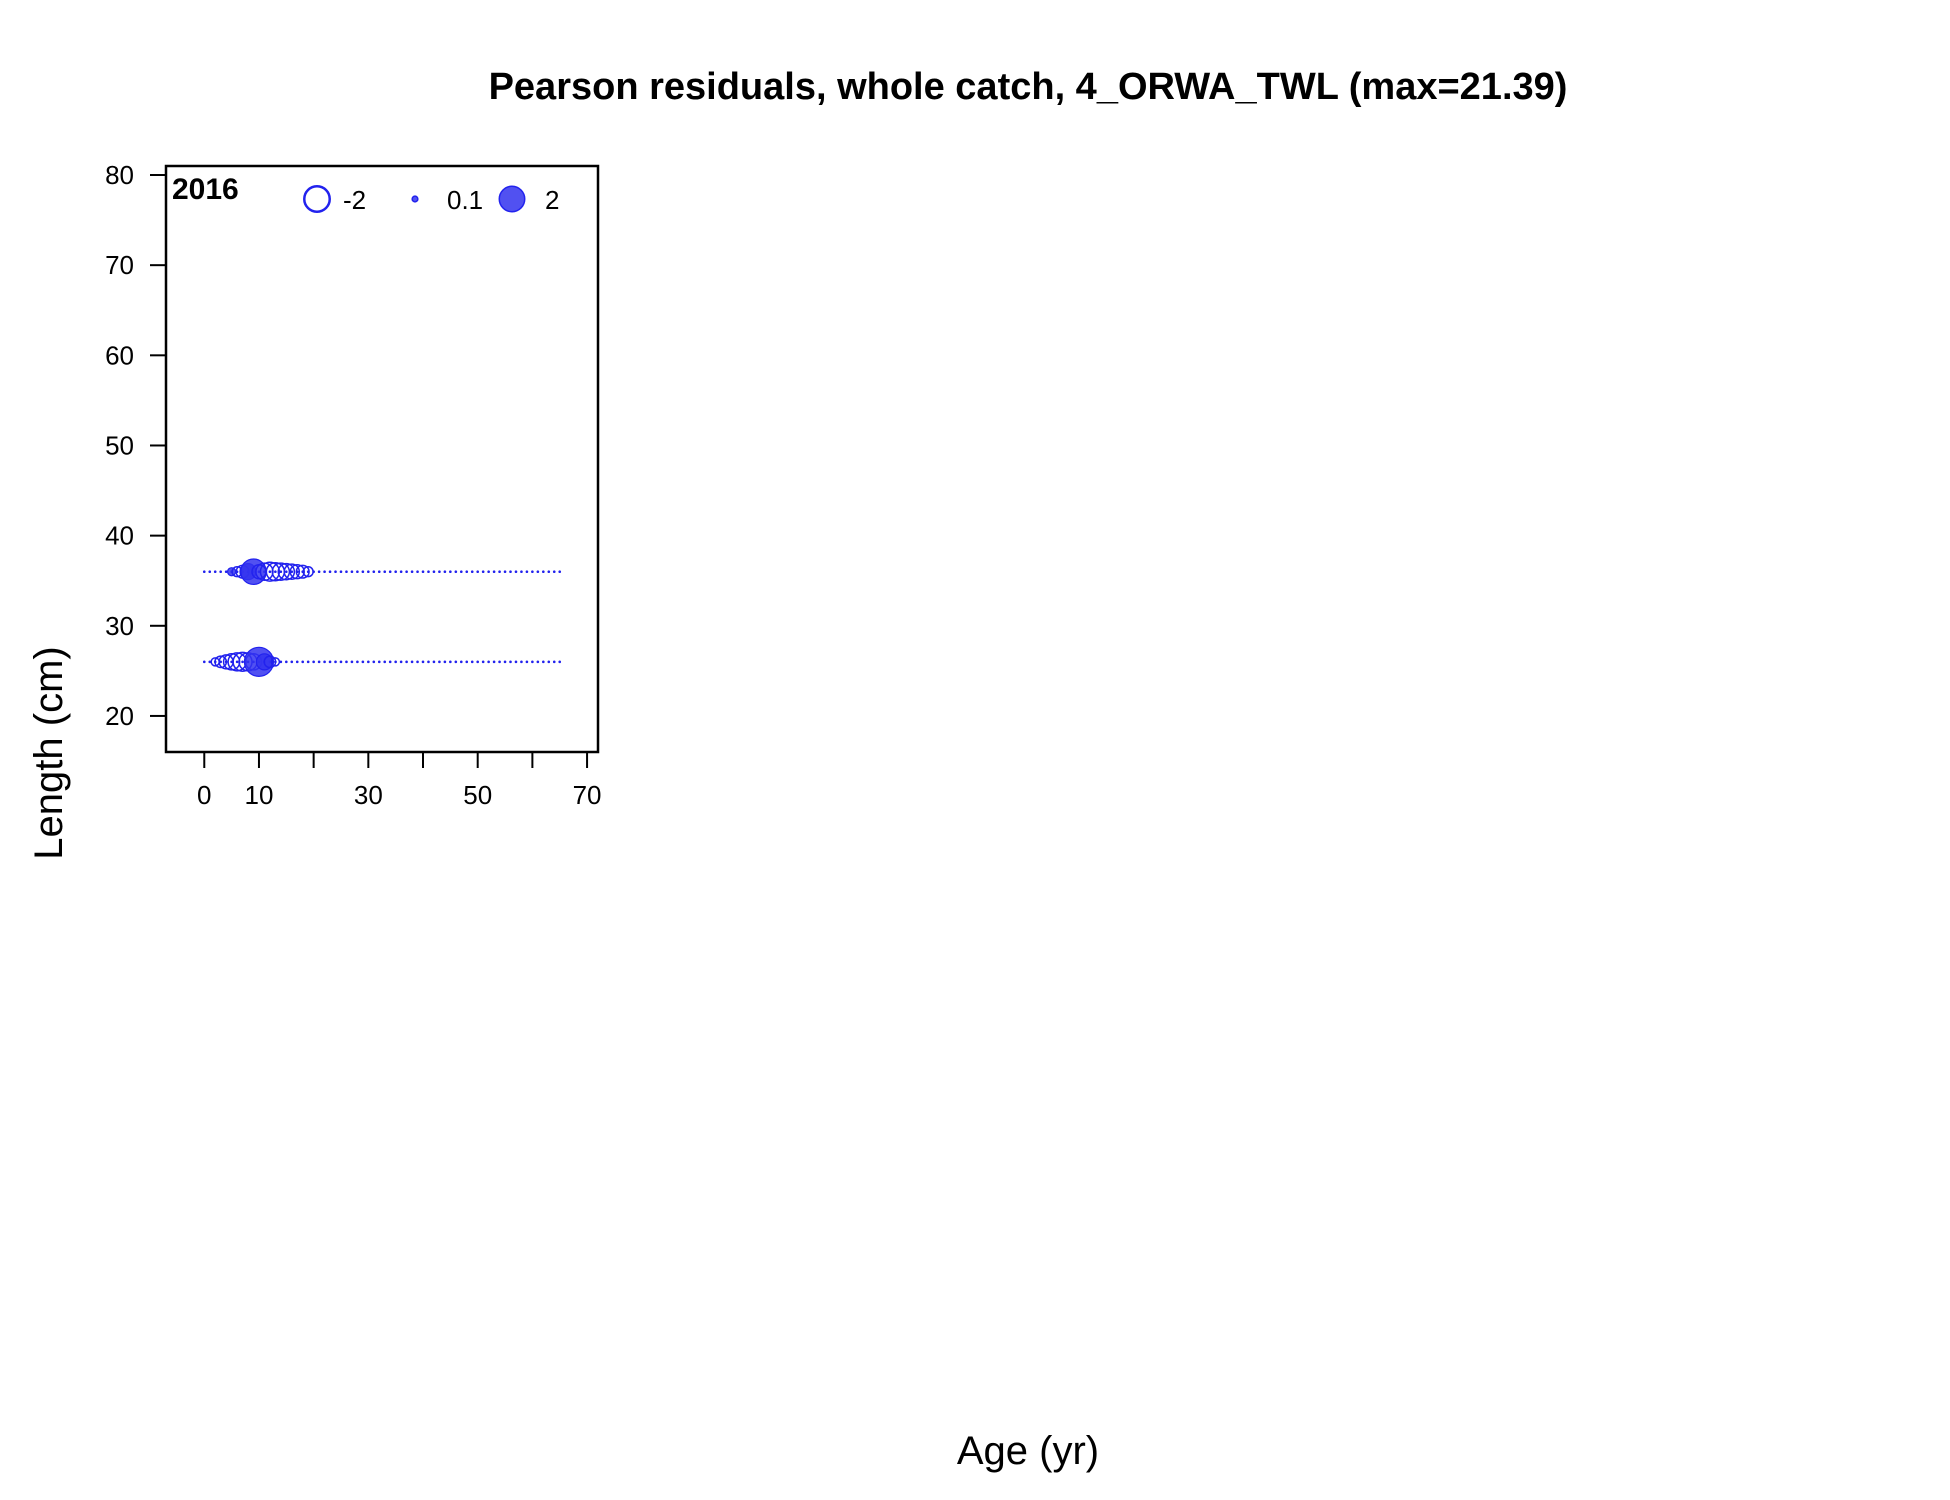 This screenshot has height=1500, width=1950. What do you see at coordinates (204, 795) in the screenshot?
I see `x-tick-label: 0` at bounding box center [204, 795].